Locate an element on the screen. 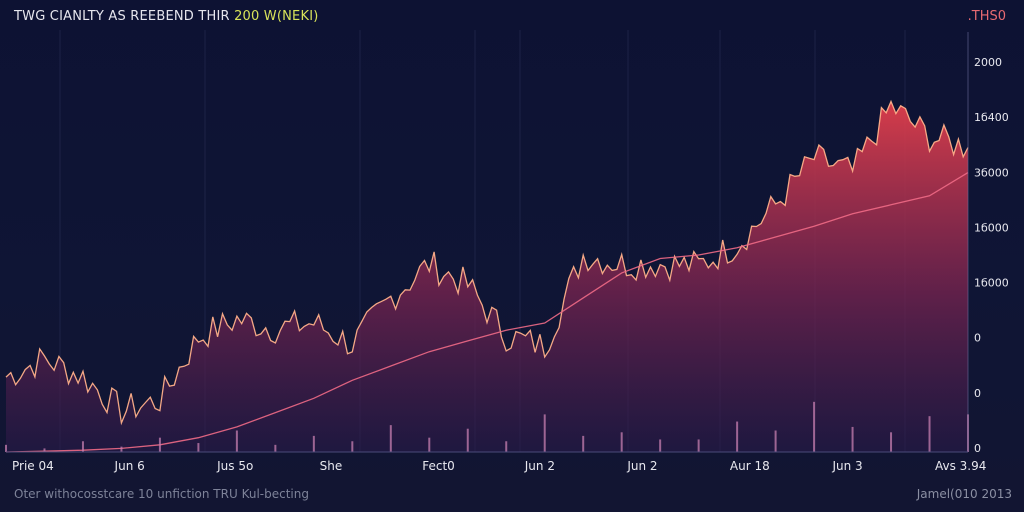  x-tick-label: Prie 04 is located at coordinates (33, 466).